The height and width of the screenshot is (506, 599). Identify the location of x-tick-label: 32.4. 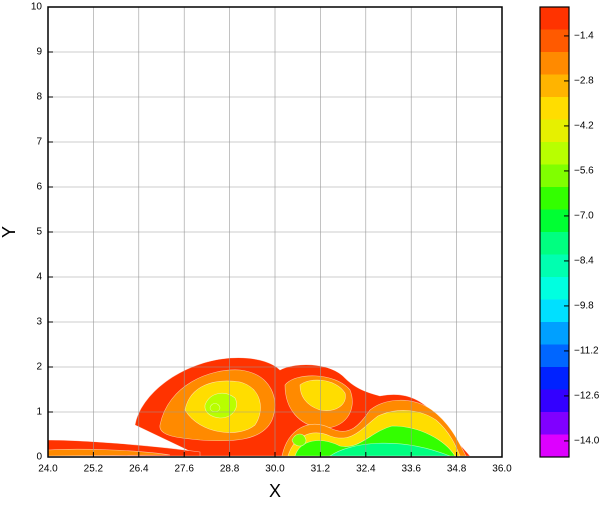
(366, 469).